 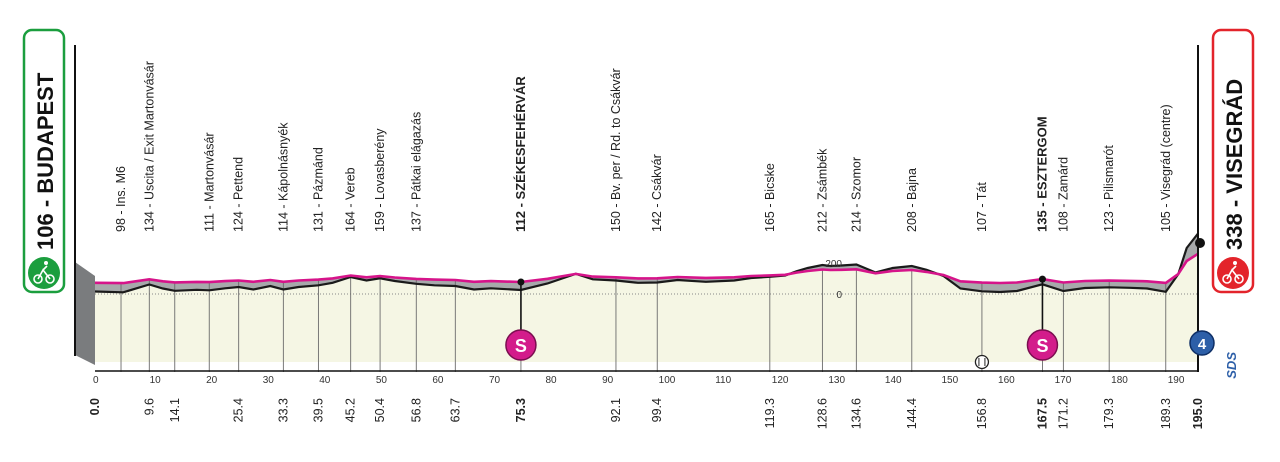 I want to click on waypoint-km: 144.4, so click(x=912, y=413).